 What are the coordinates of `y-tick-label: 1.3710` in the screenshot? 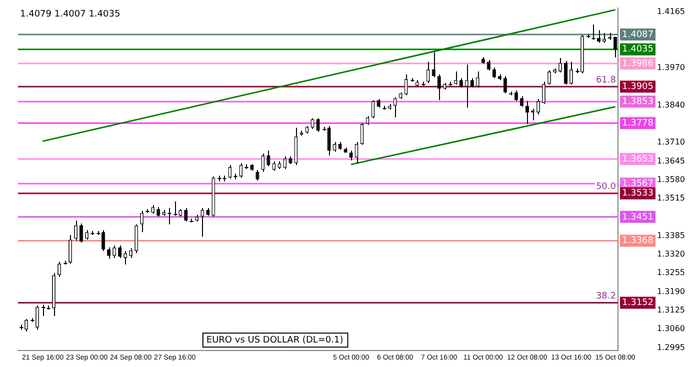 It's located at (671, 142).